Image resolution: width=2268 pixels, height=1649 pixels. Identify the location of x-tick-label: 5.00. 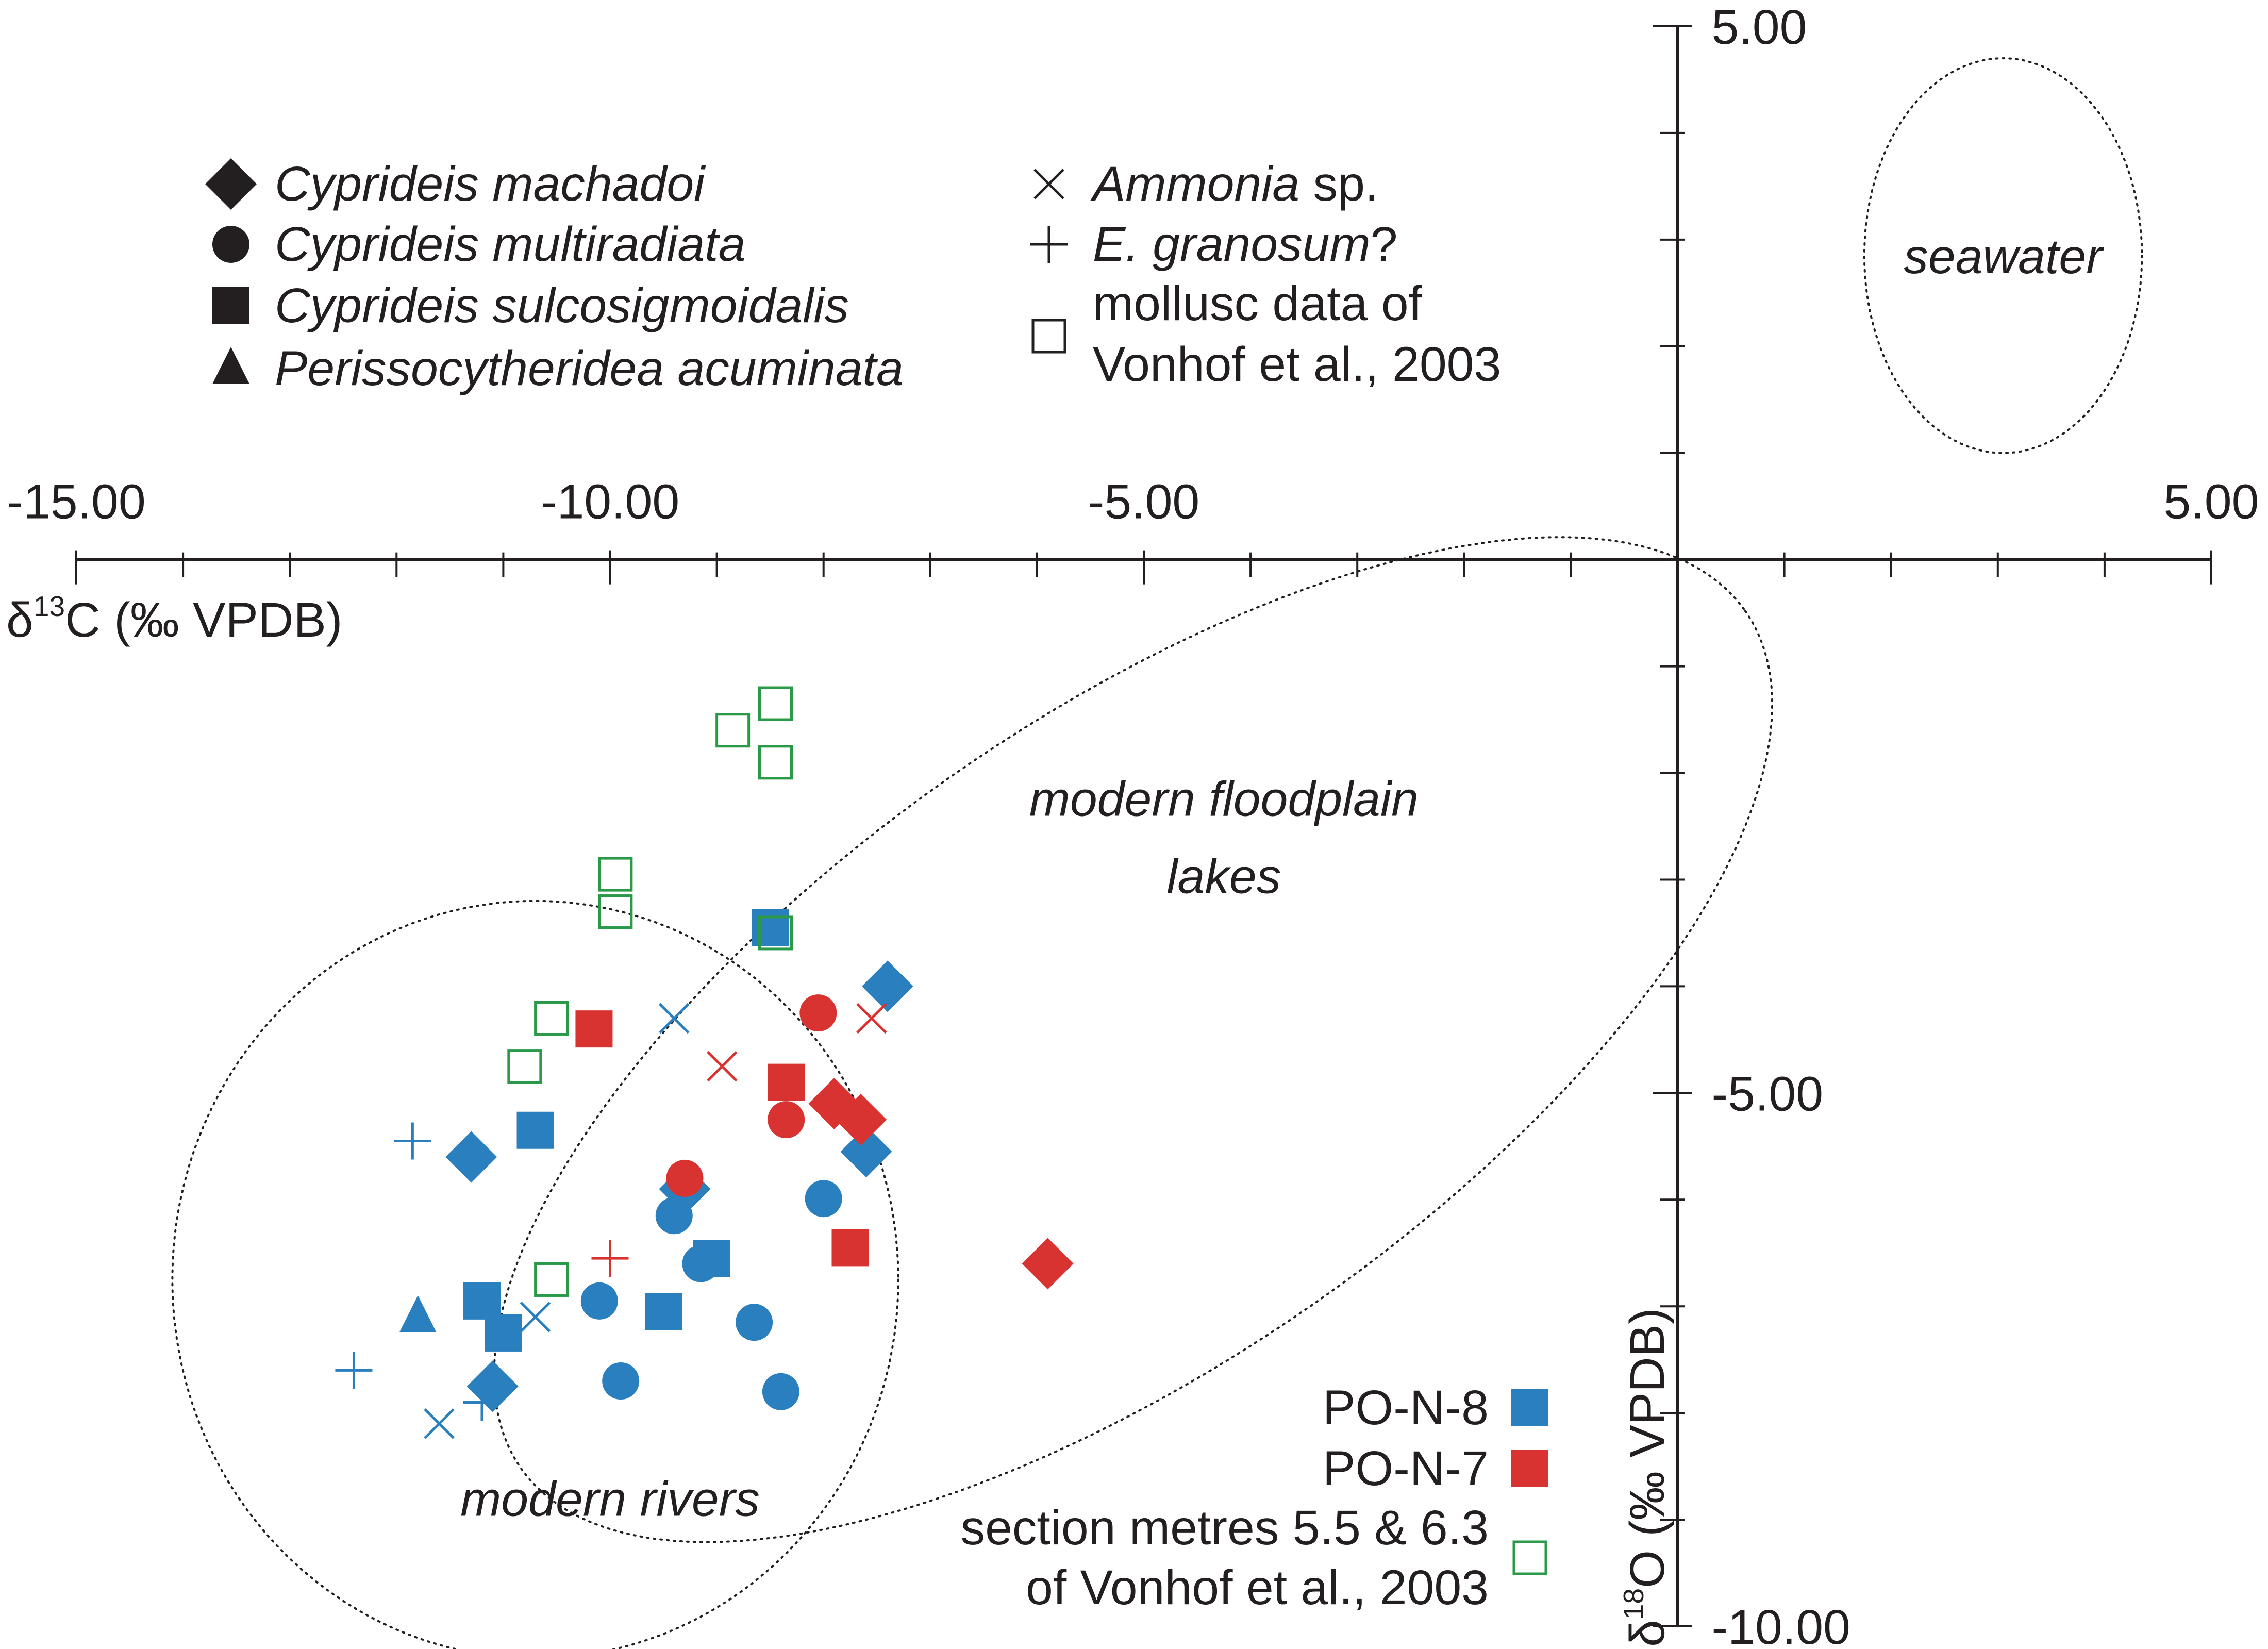
(2212, 502).